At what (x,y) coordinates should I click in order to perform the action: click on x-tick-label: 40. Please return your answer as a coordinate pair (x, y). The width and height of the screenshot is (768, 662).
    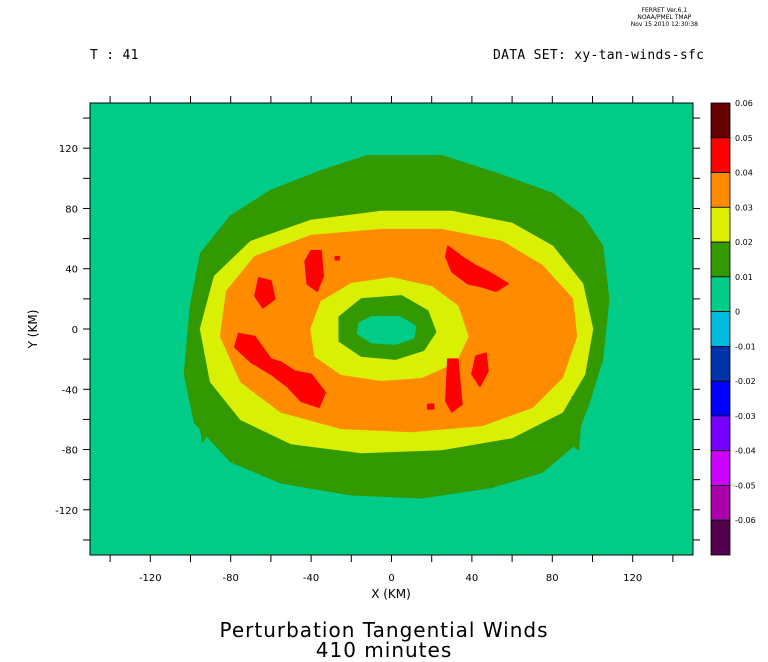
    Looking at the image, I should click on (472, 578).